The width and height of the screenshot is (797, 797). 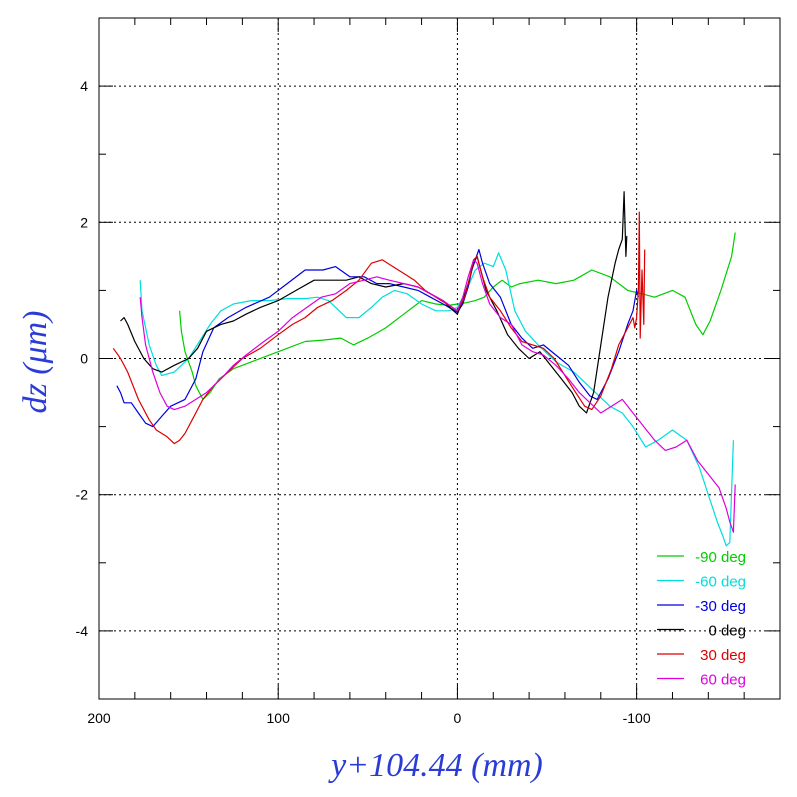 I want to click on y-tick-label: -2, so click(x=82, y=495).